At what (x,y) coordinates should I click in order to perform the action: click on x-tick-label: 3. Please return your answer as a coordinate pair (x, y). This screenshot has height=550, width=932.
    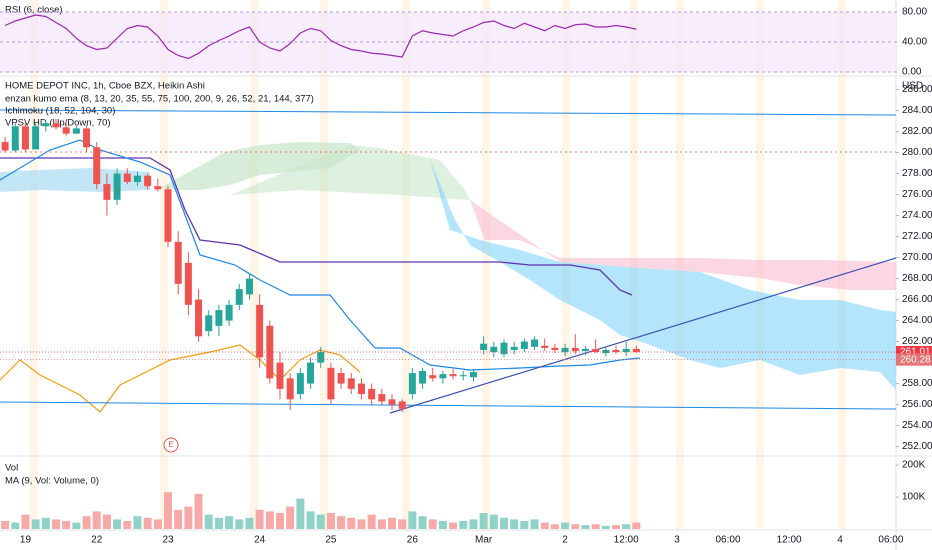
    Looking at the image, I should click on (677, 540).